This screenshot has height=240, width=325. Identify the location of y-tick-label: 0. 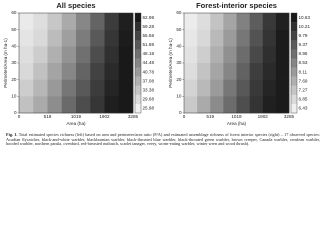
(180, 112).